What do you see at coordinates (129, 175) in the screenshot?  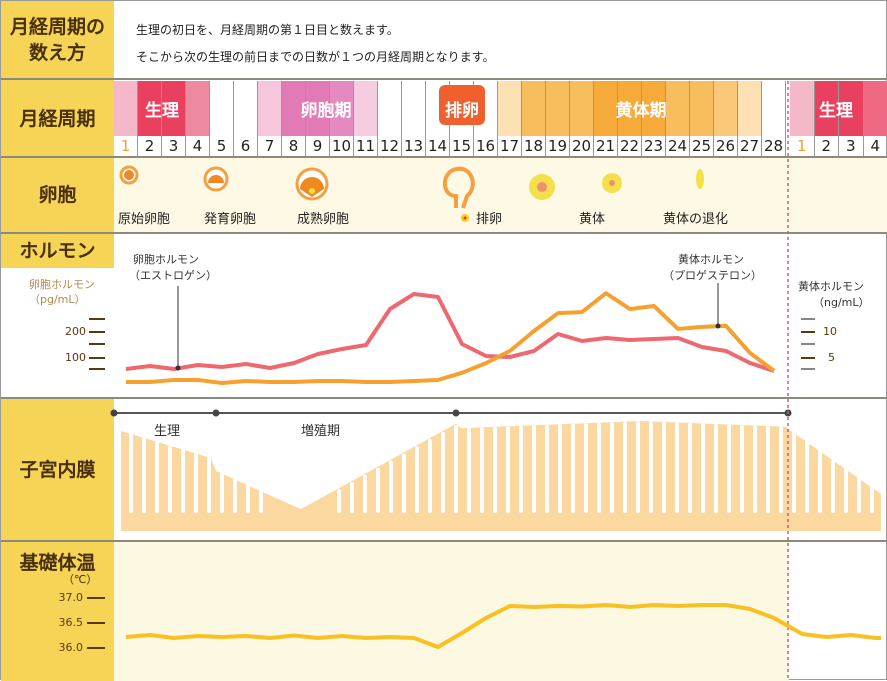 I see `primordial-follicle-core` at bounding box center [129, 175].